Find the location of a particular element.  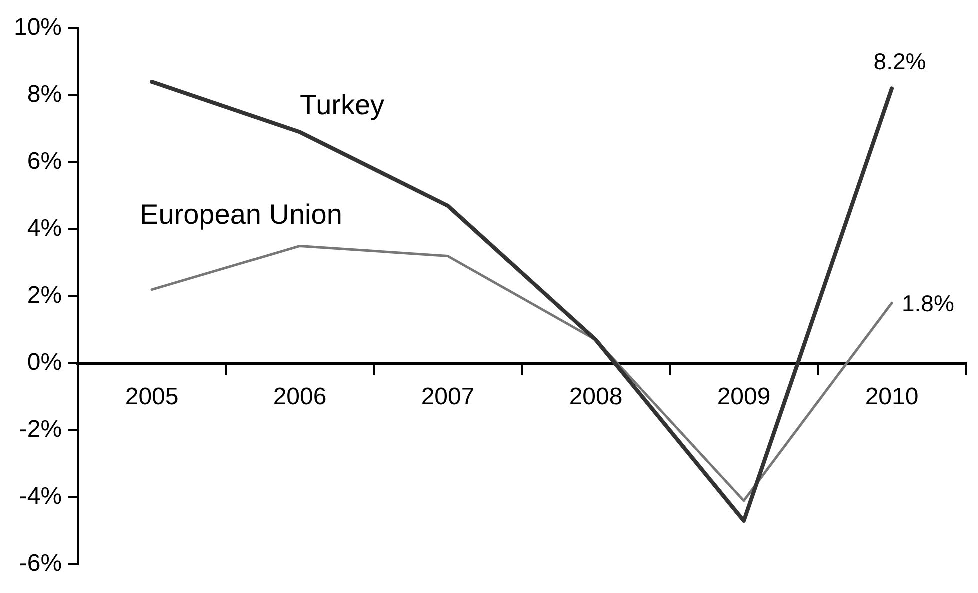

y-tick-label: 4% is located at coordinates (44, 228).